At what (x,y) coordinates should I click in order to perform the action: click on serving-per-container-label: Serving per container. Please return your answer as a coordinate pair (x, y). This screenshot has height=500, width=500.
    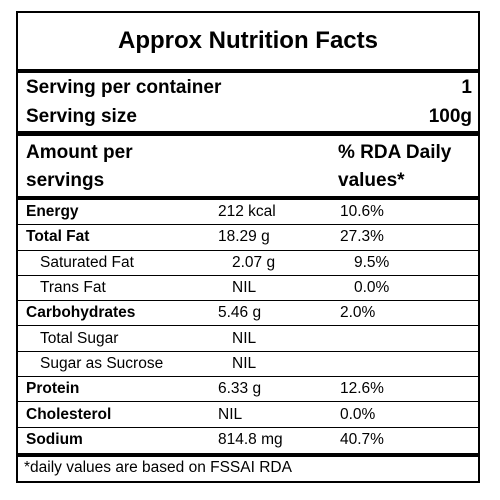
    Looking at the image, I should click on (124, 87).